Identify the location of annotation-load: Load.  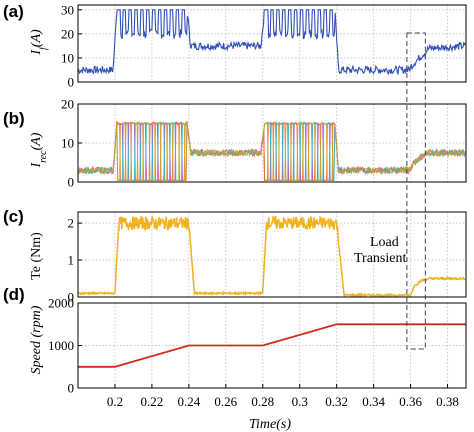
(384, 242).